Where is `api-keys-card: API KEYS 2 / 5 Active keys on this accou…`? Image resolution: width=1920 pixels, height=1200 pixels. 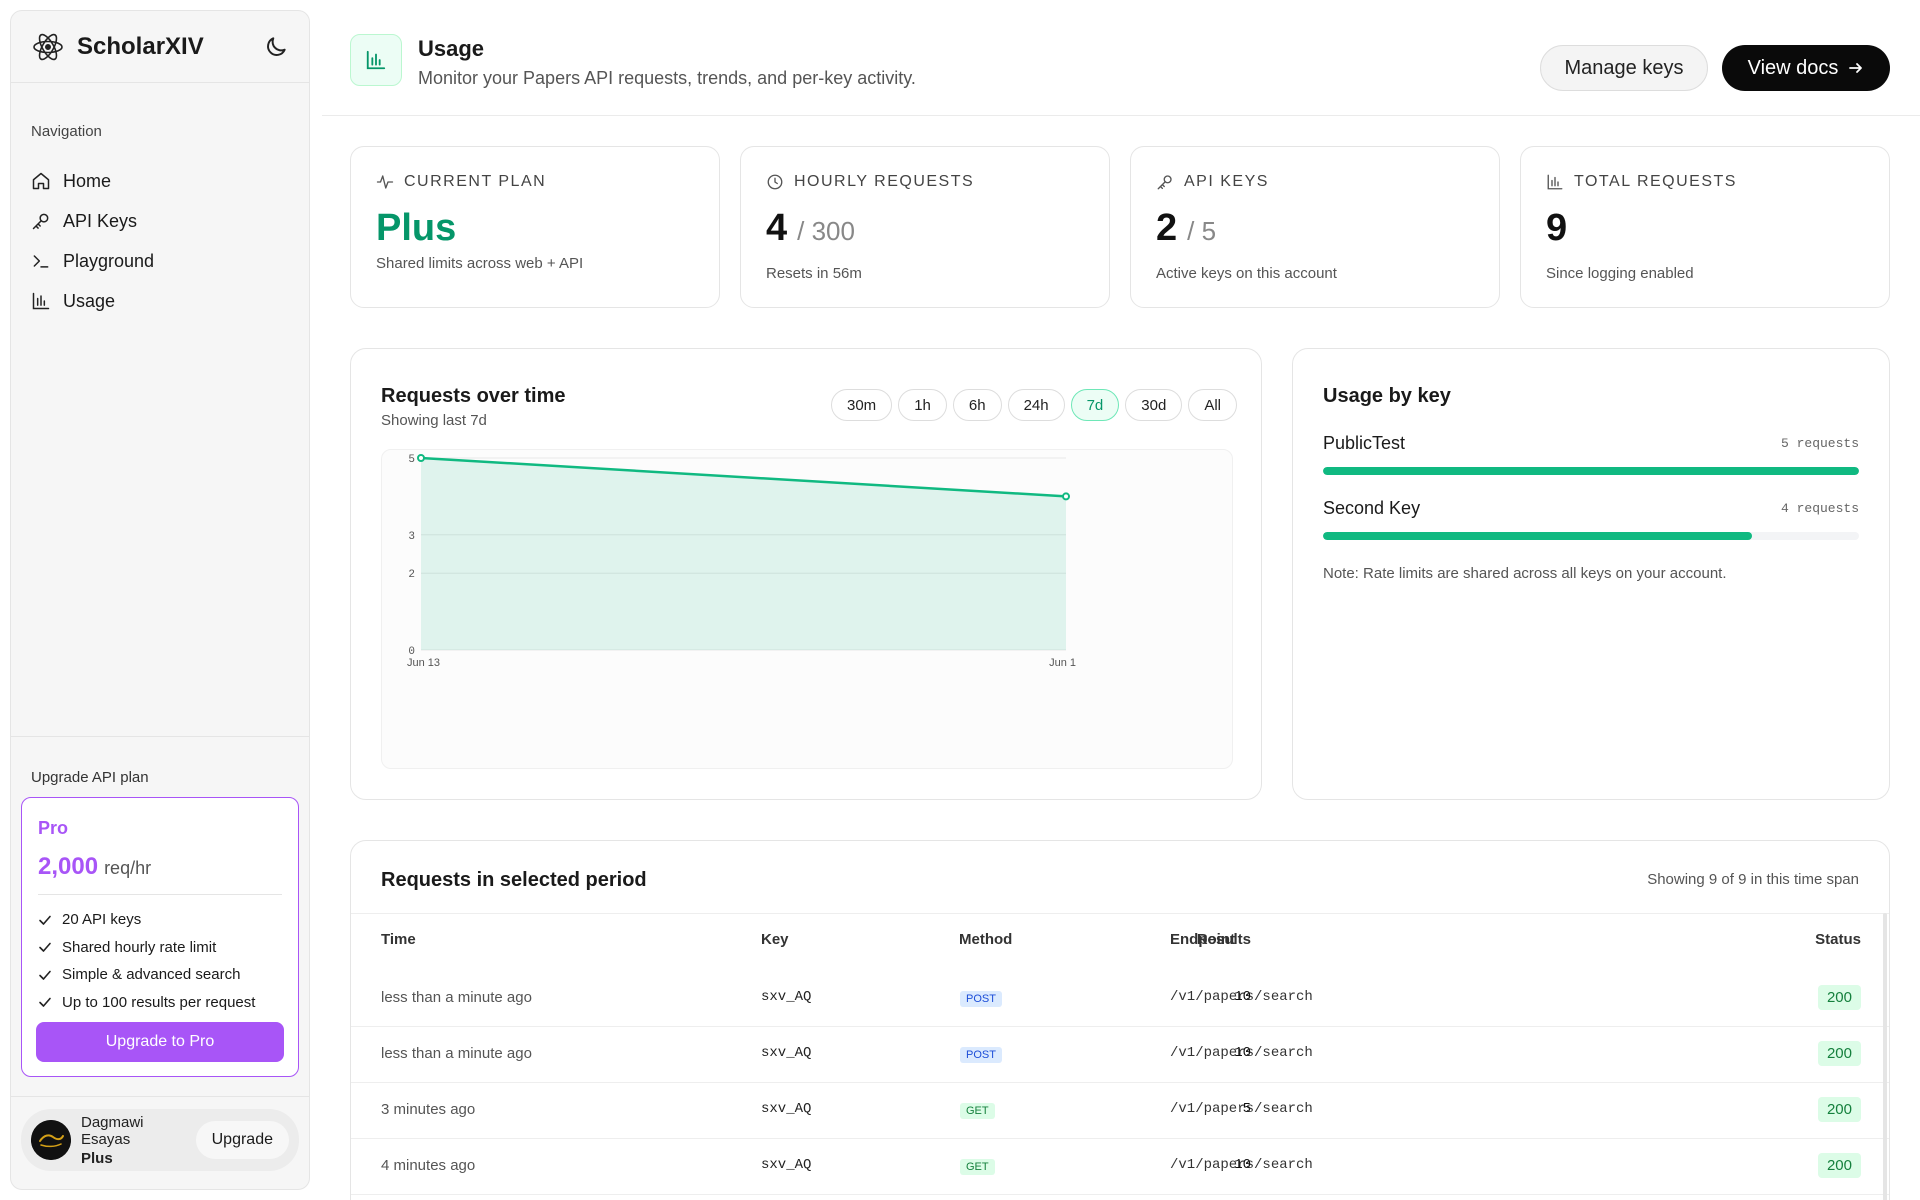 api-keys-card: API KEYS 2 / 5 Active keys on this accou… is located at coordinates (1315, 227).